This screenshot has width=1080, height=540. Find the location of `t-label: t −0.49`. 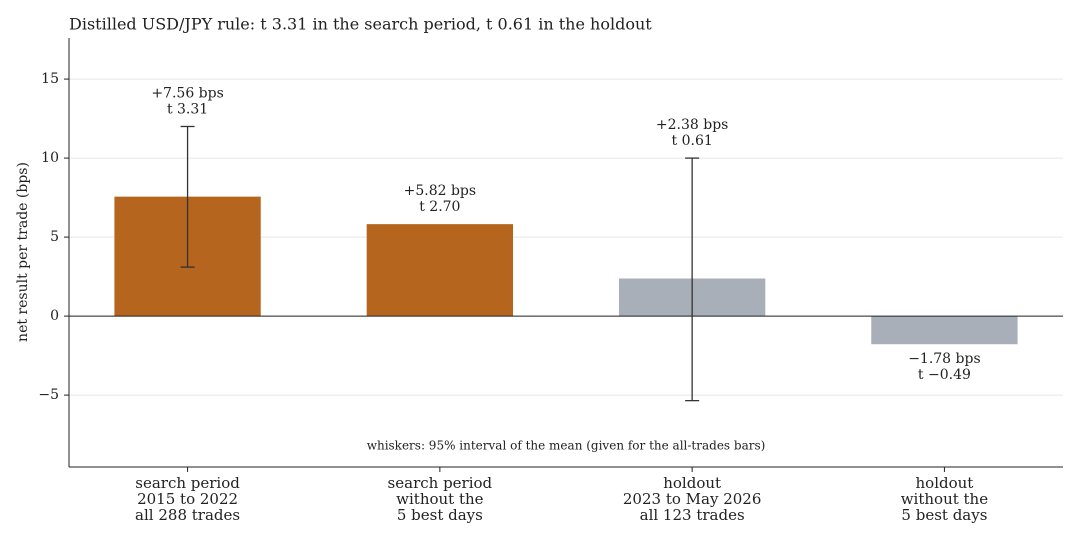

t-label: t −0.49 is located at coordinates (944, 375).